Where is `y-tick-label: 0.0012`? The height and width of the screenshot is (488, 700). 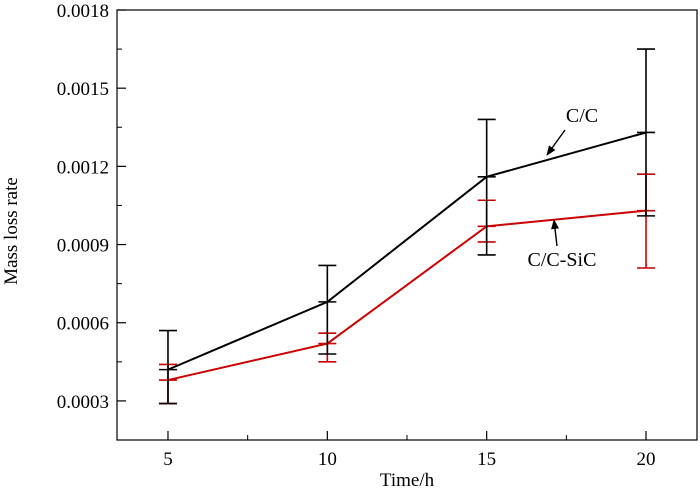 y-tick-label: 0.0012 is located at coordinates (83, 167).